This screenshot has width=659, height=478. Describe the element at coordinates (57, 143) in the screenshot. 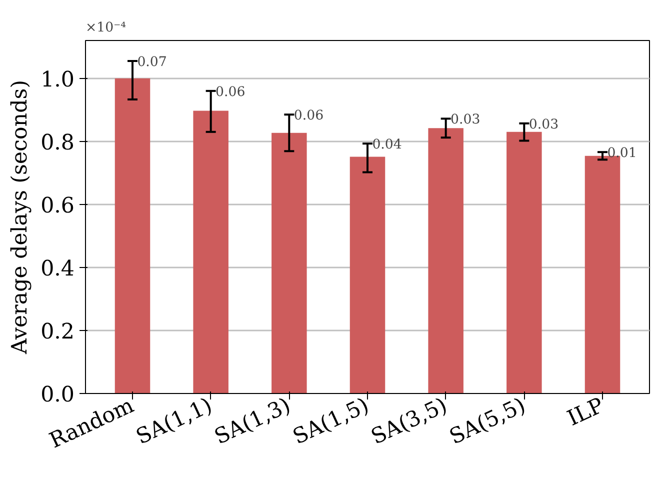

I see `y-tick-label: 0.8` at that location.